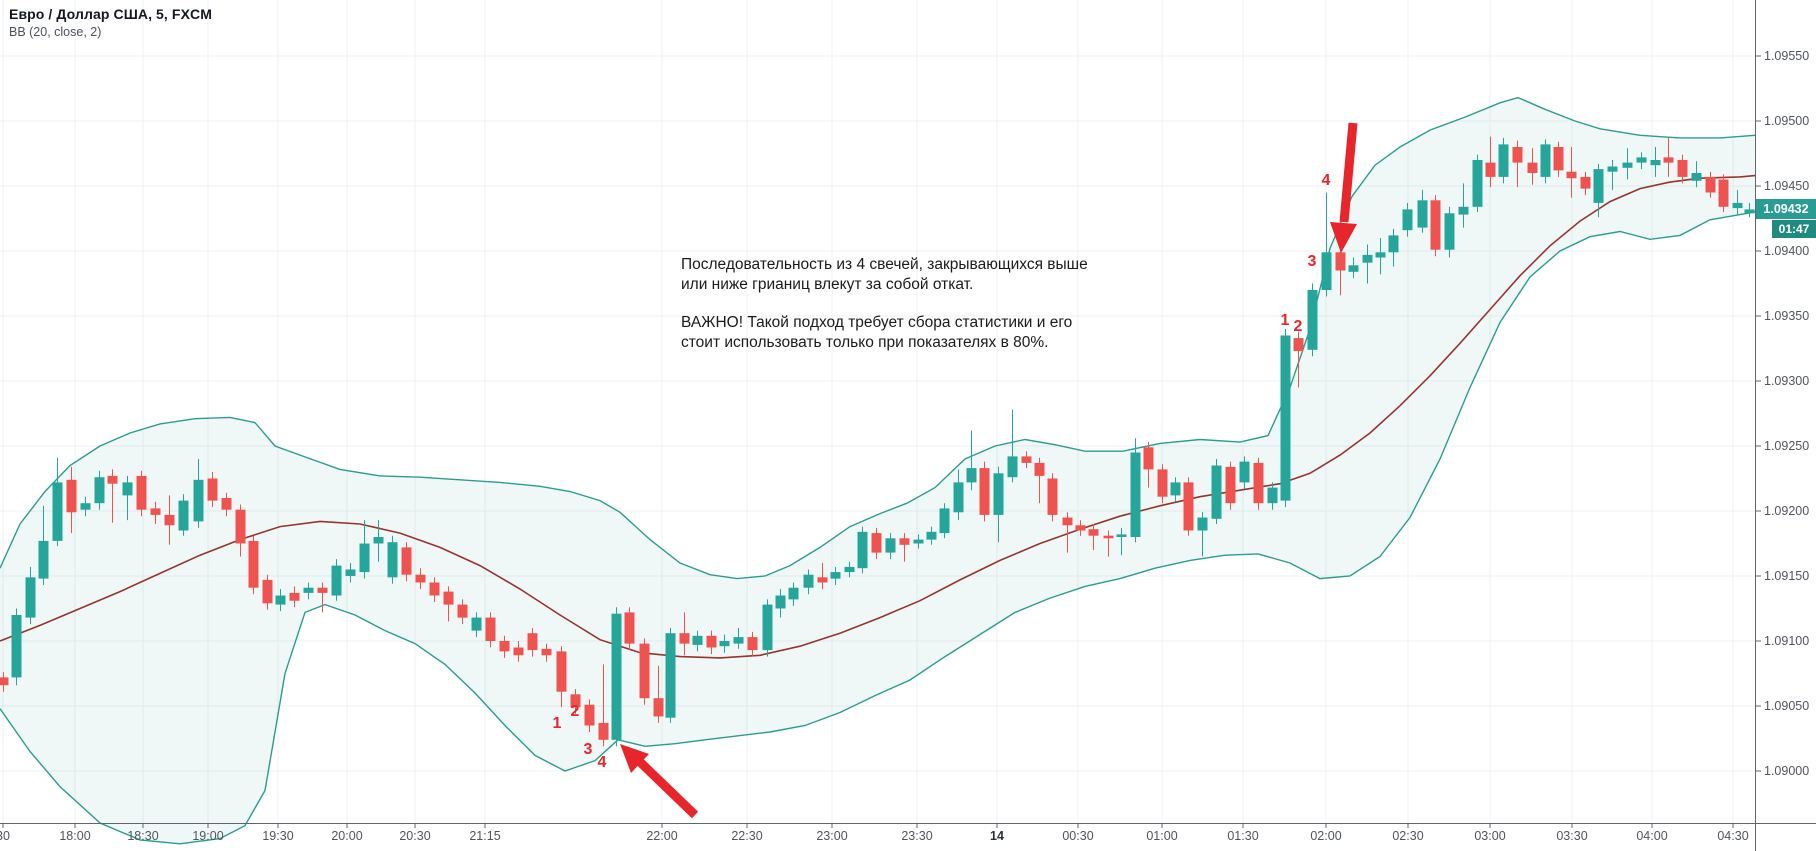 The width and height of the screenshot is (1816, 851). What do you see at coordinates (208, 836) in the screenshot?
I see `time-axis-label: 19:00` at bounding box center [208, 836].